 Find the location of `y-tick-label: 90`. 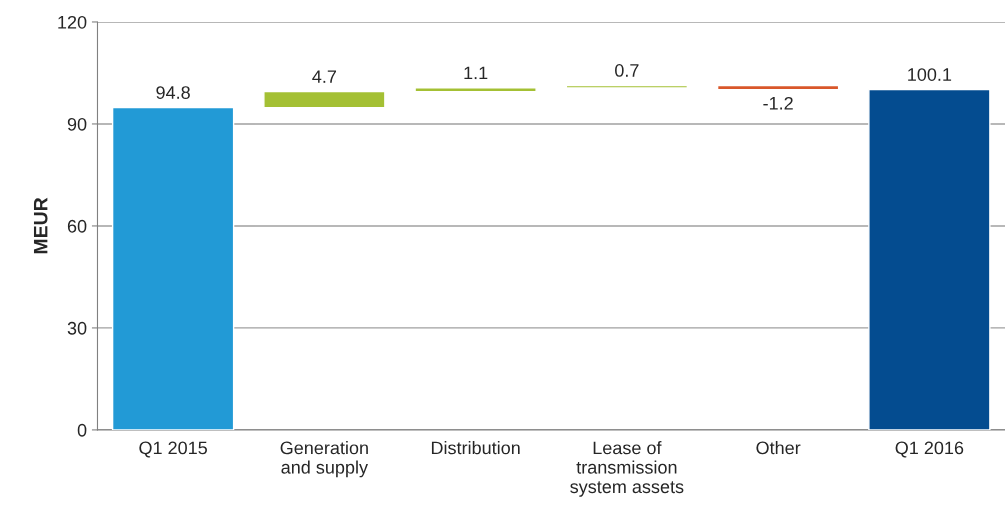

y-tick-label: 90 is located at coordinates (77, 124).